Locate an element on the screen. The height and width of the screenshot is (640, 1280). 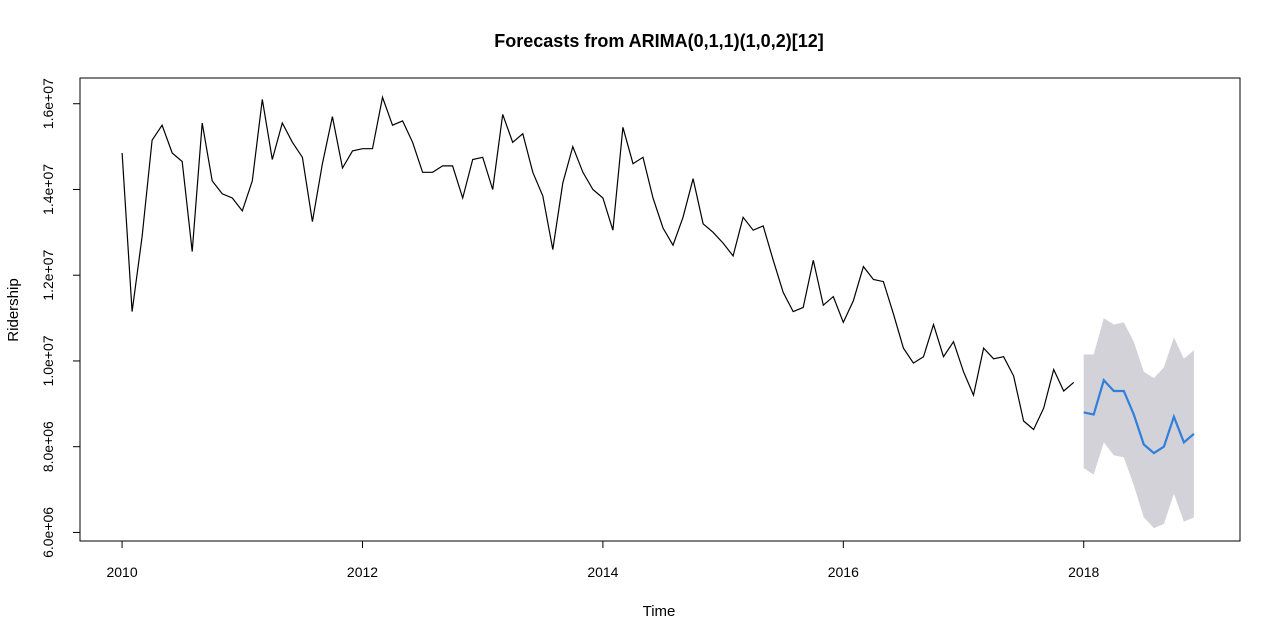
y-tick-label: 1.6e+07 is located at coordinates (48, 103).